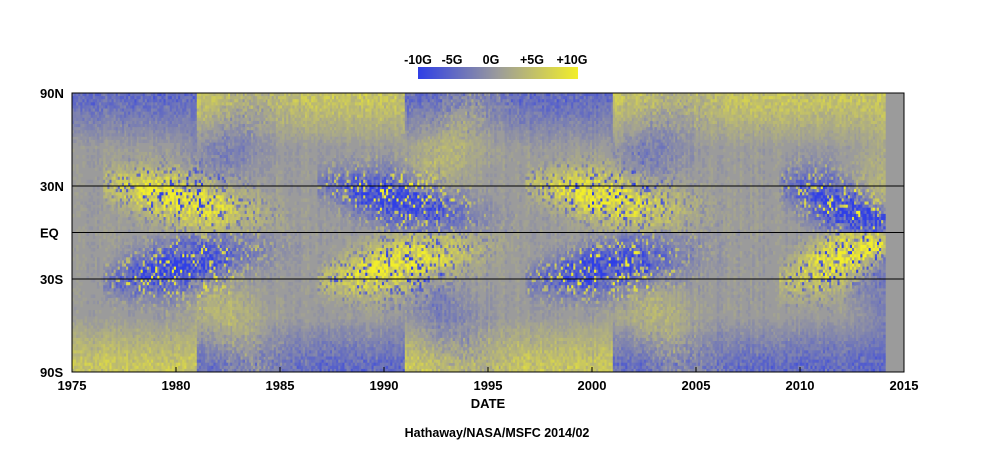 Image resolution: width=996 pixels, height=468 pixels. I want to click on colorbar: -10G -5G 0G +5G +10G, so click(495, 66).